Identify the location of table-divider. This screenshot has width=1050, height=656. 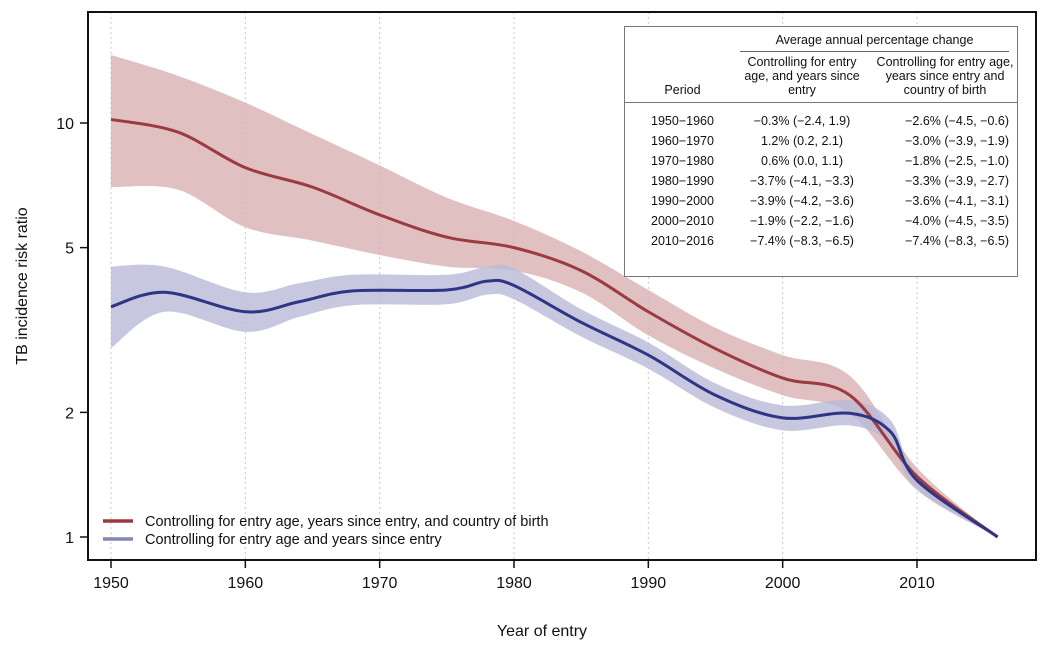
(821, 102).